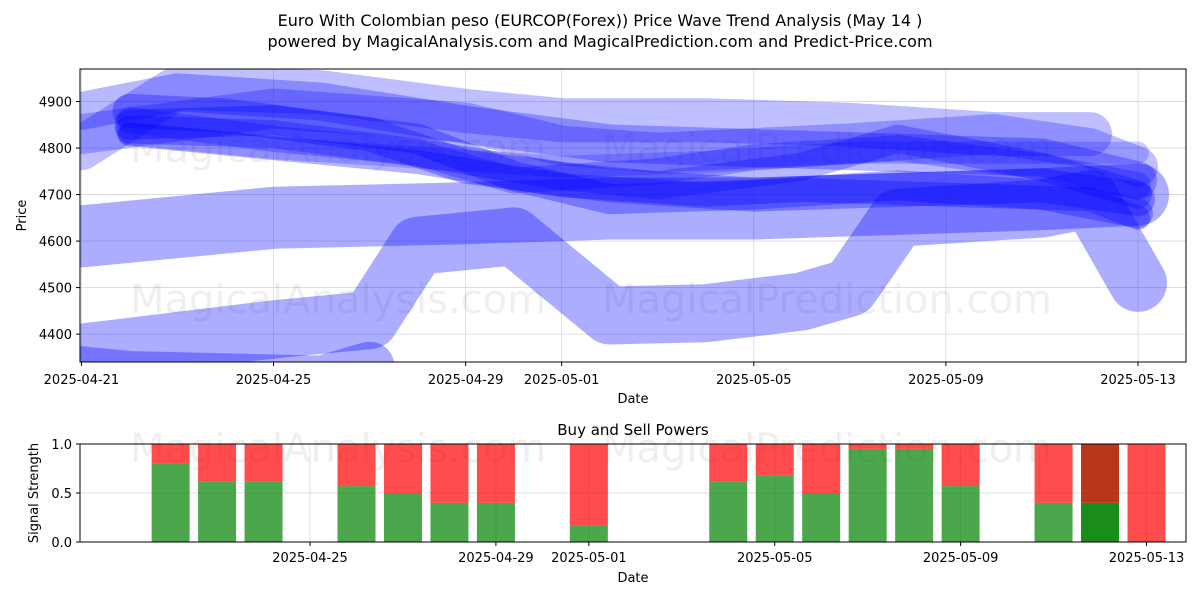  I want to click on y-tick-label: 0.5, so click(61, 494).